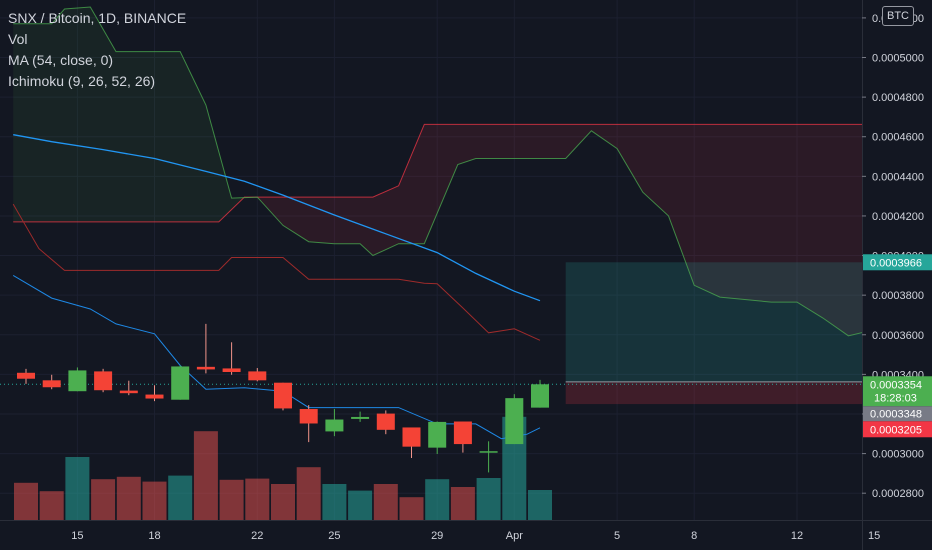 This screenshot has width=932, height=550. Describe the element at coordinates (896, 385) in the screenshot. I see `price-label-last: 0.0003354` at that location.